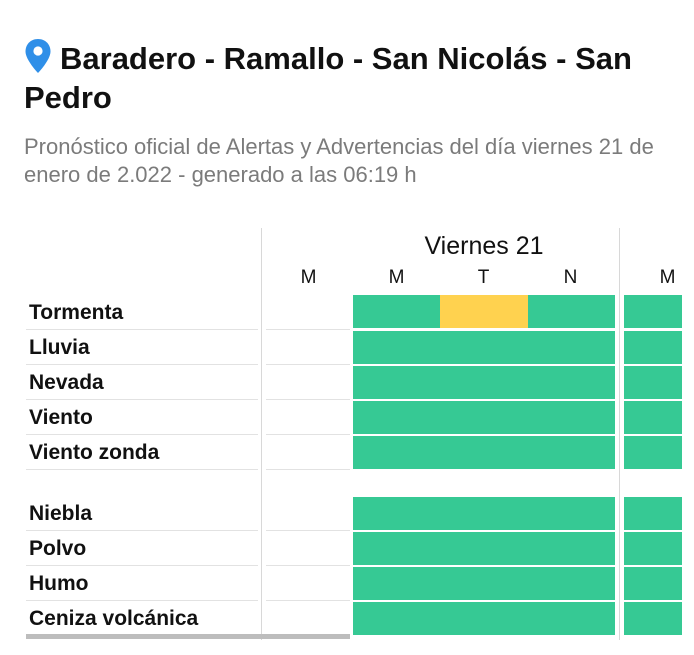  What do you see at coordinates (653, 382) in the screenshot?
I see `alert-cell-nevada-next` at bounding box center [653, 382].